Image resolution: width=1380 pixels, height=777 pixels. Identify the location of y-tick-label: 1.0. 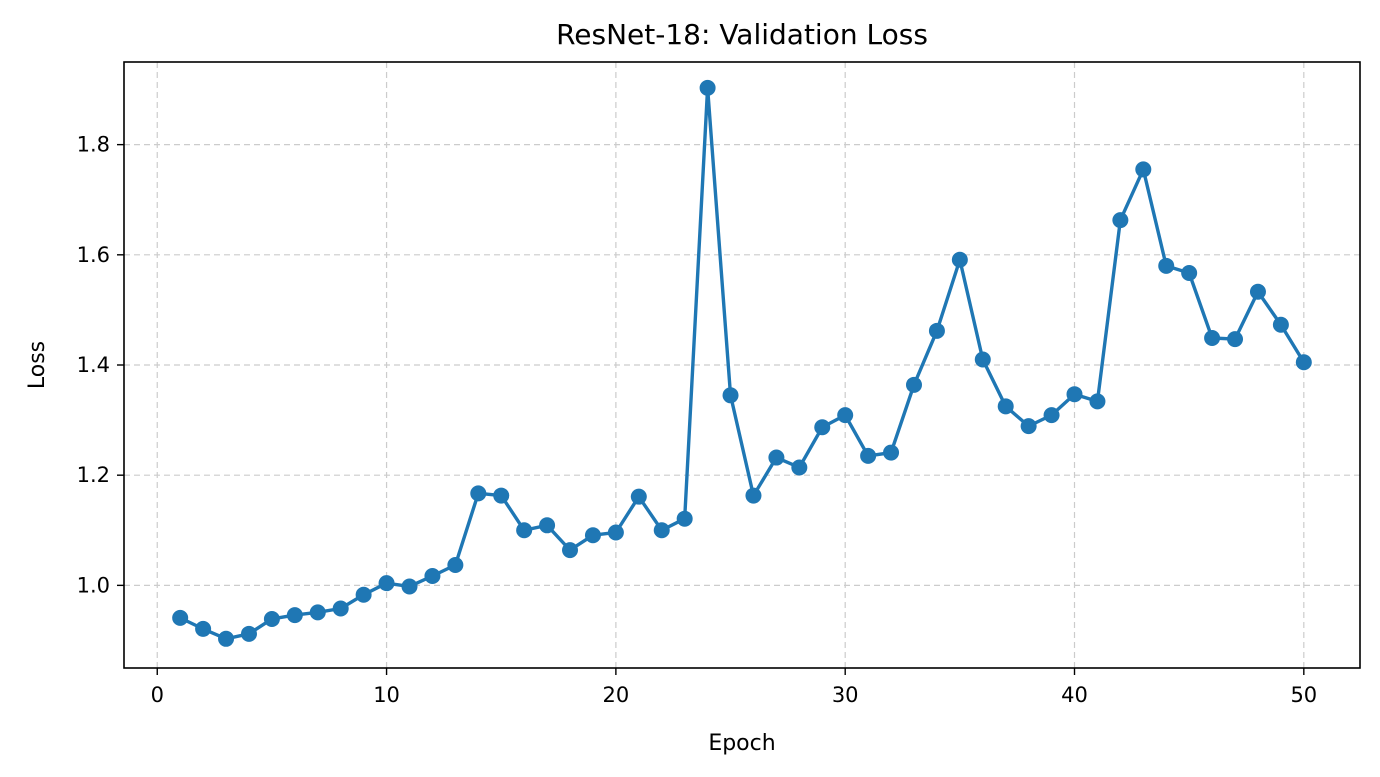
(93, 585).